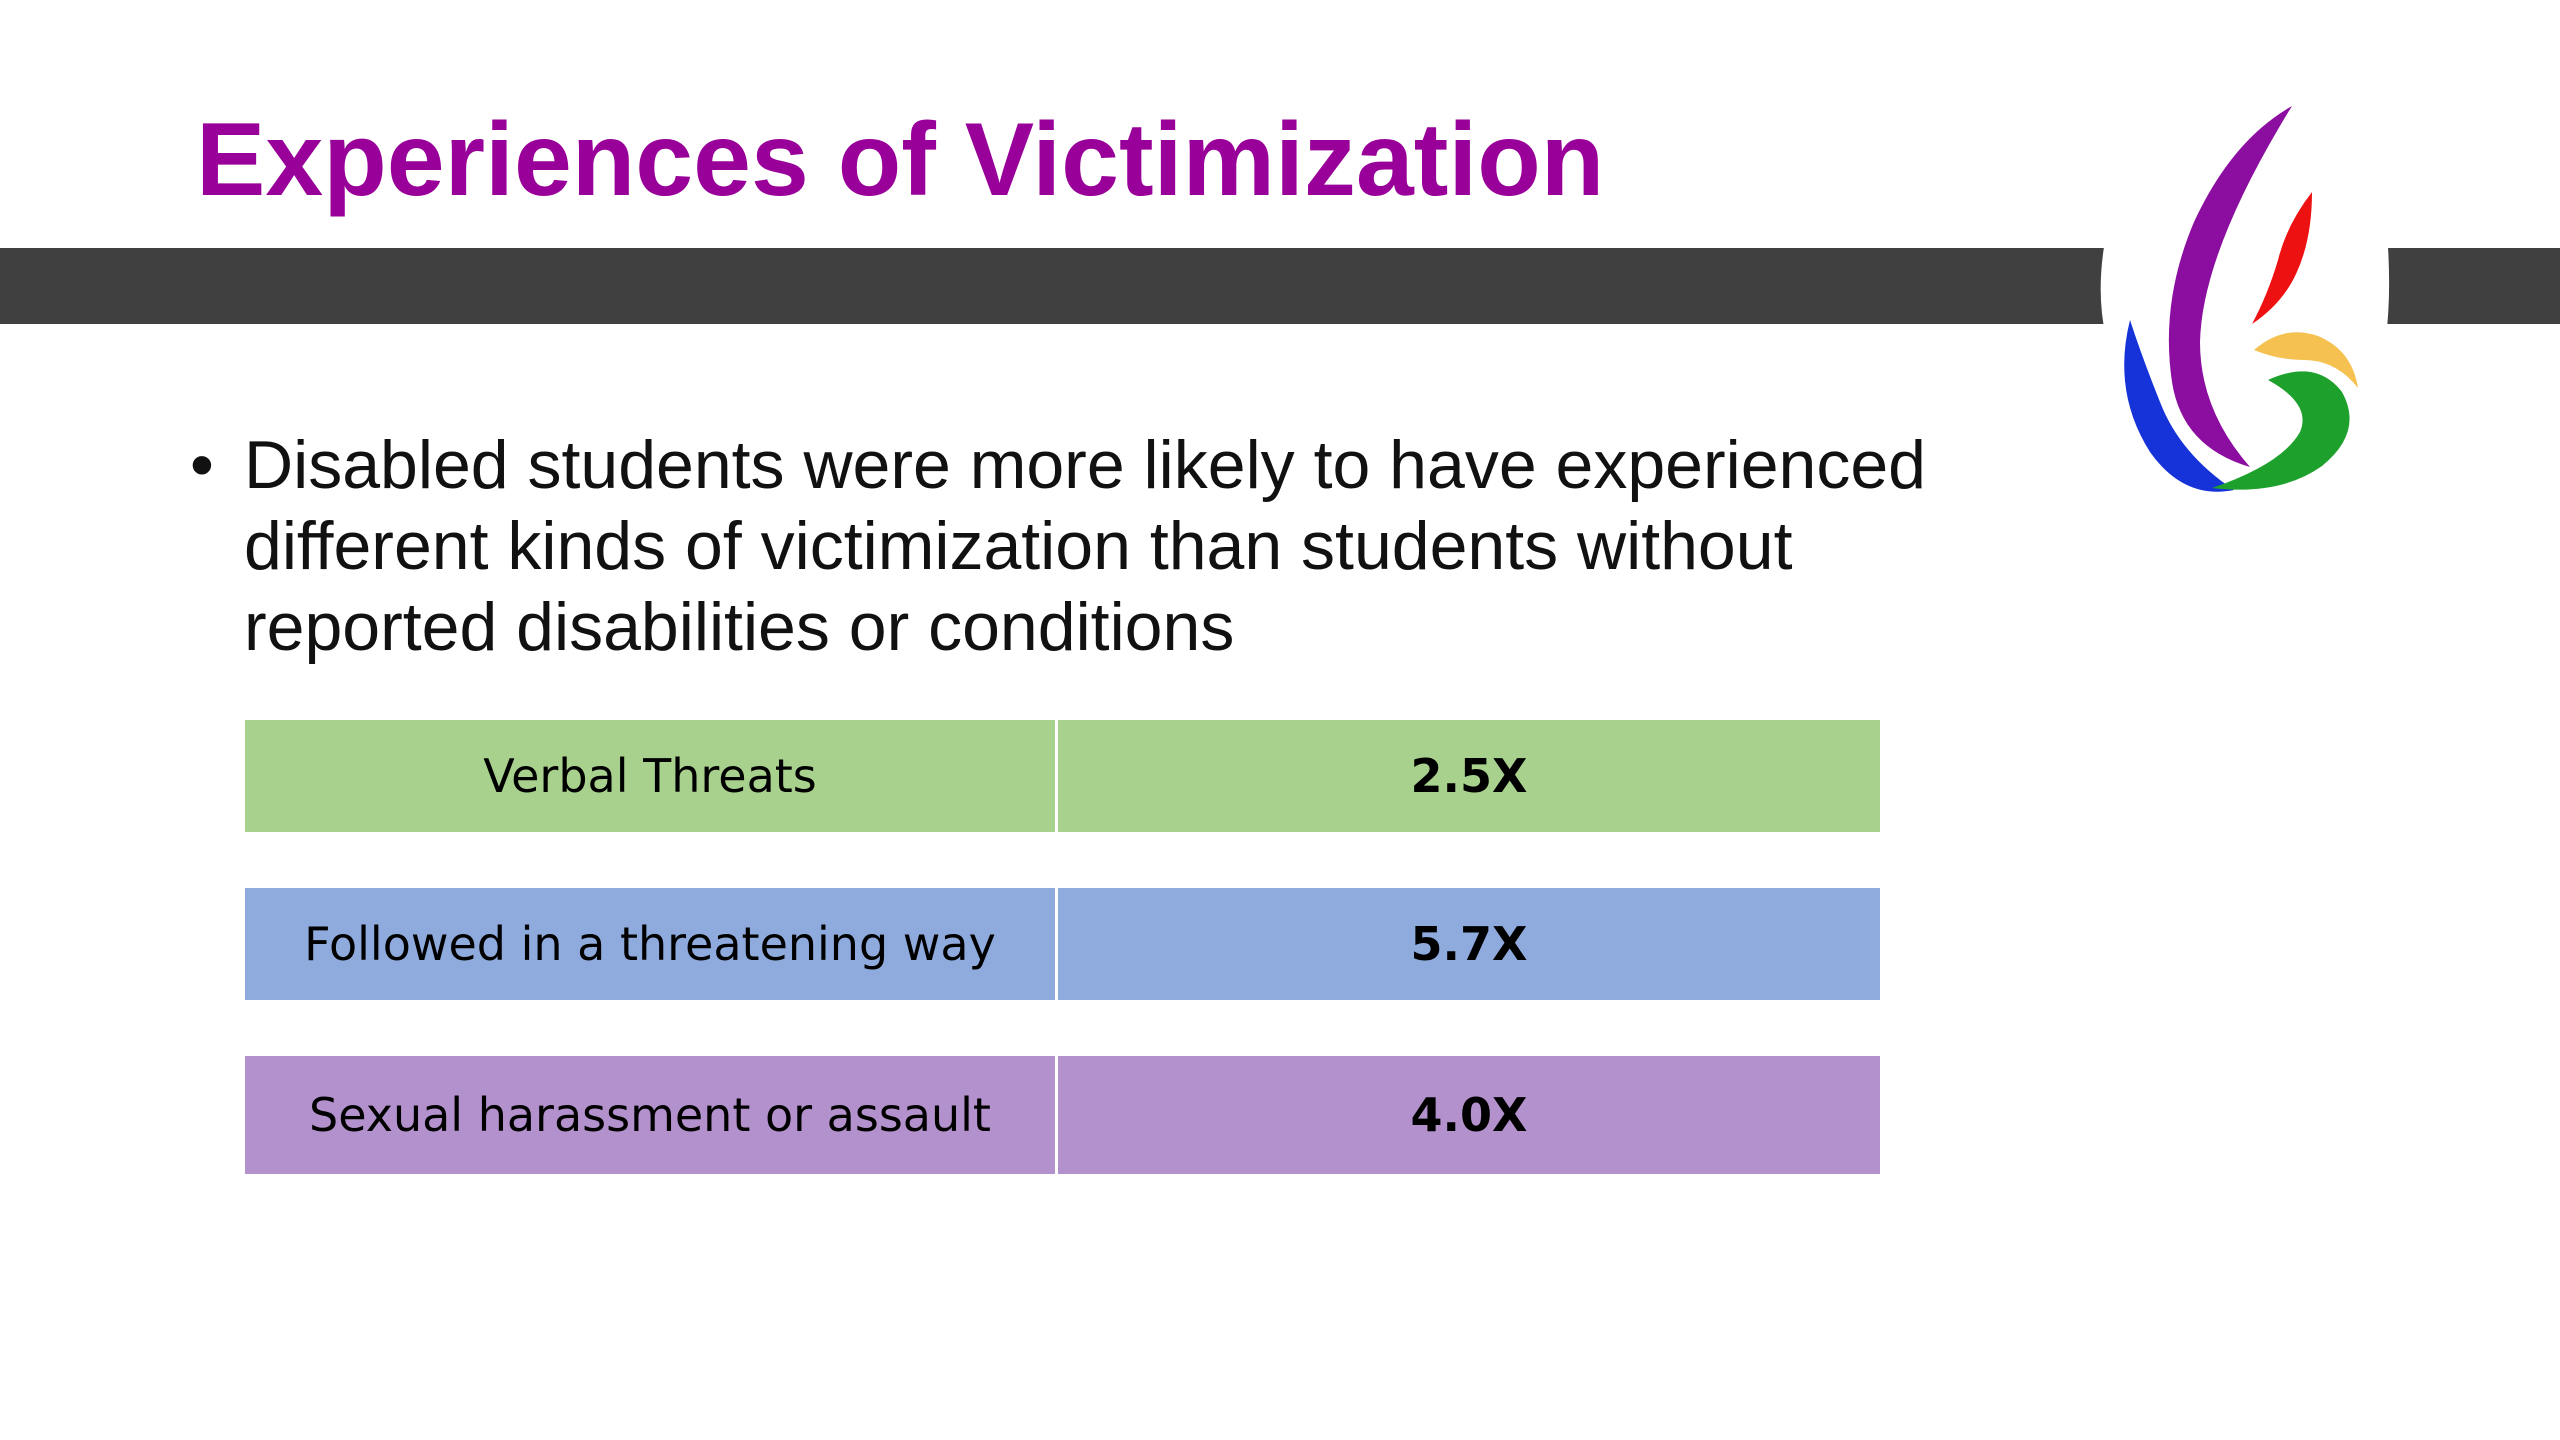 Image resolution: width=2560 pixels, height=1440 pixels. Describe the element at coordinates (1469, 944) in the screenshot. I see `row-value: 5.7X` at that location.